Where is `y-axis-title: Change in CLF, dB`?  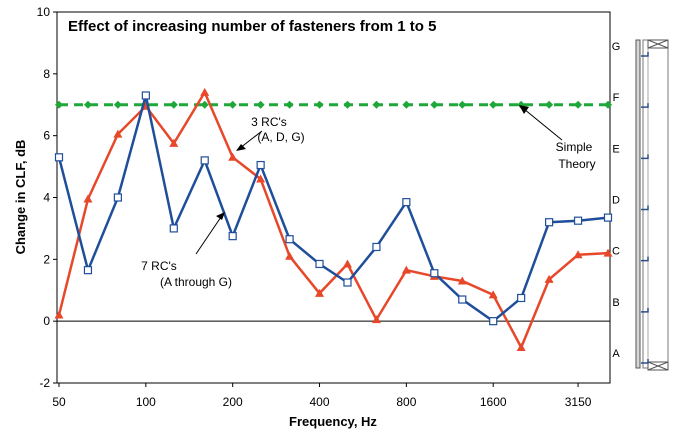
y-axis-title: Change in CLF, dB is located at coordinates (20, 197).